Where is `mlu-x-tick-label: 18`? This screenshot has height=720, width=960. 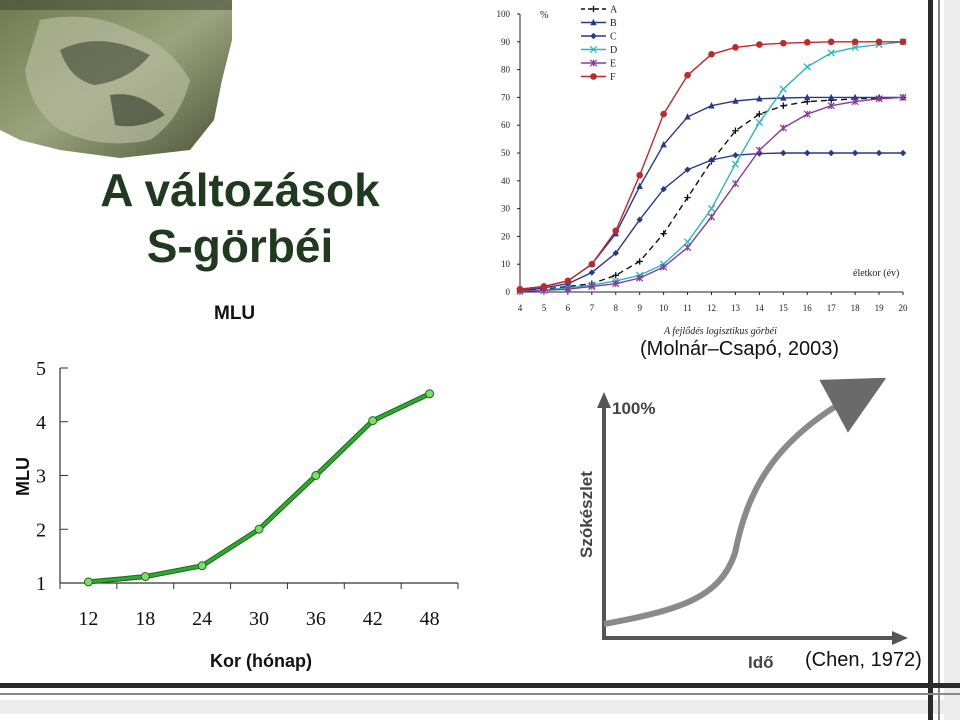 mlu-x-tick-label: 18 is located at coordinates (145, 619).